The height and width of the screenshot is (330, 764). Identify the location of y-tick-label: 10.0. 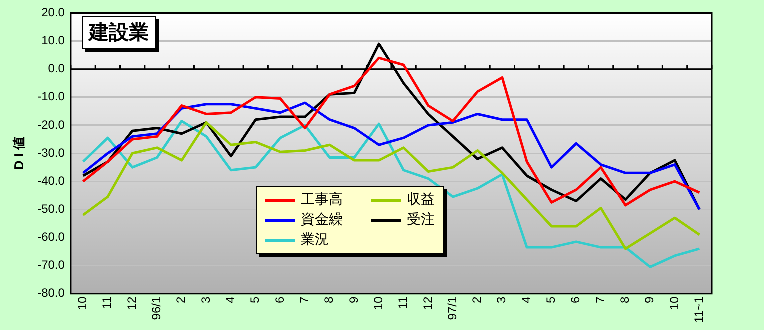
(54, 41).